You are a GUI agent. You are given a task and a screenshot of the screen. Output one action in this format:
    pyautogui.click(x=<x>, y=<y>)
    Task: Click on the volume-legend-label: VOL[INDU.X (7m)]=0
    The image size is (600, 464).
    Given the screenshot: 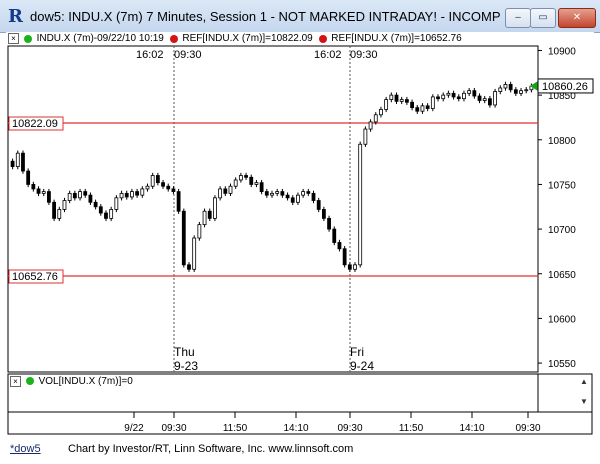 What is the action you would take?
    pyautogui.click(x=85, y=381)
    